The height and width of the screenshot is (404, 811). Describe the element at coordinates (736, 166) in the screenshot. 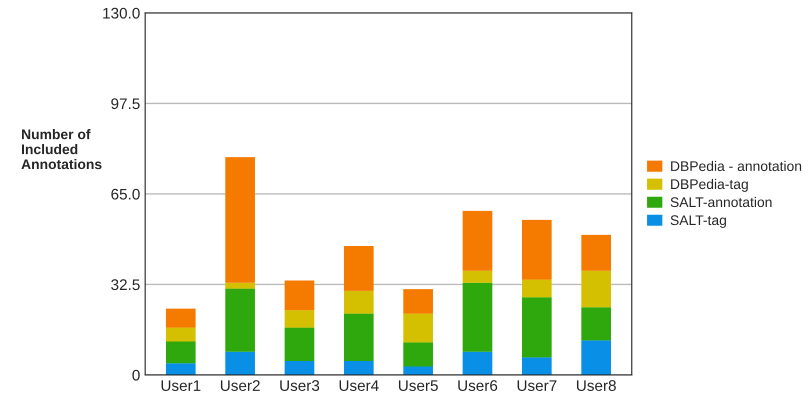

I see `legend-label: DBPedia - annotation` at that location.